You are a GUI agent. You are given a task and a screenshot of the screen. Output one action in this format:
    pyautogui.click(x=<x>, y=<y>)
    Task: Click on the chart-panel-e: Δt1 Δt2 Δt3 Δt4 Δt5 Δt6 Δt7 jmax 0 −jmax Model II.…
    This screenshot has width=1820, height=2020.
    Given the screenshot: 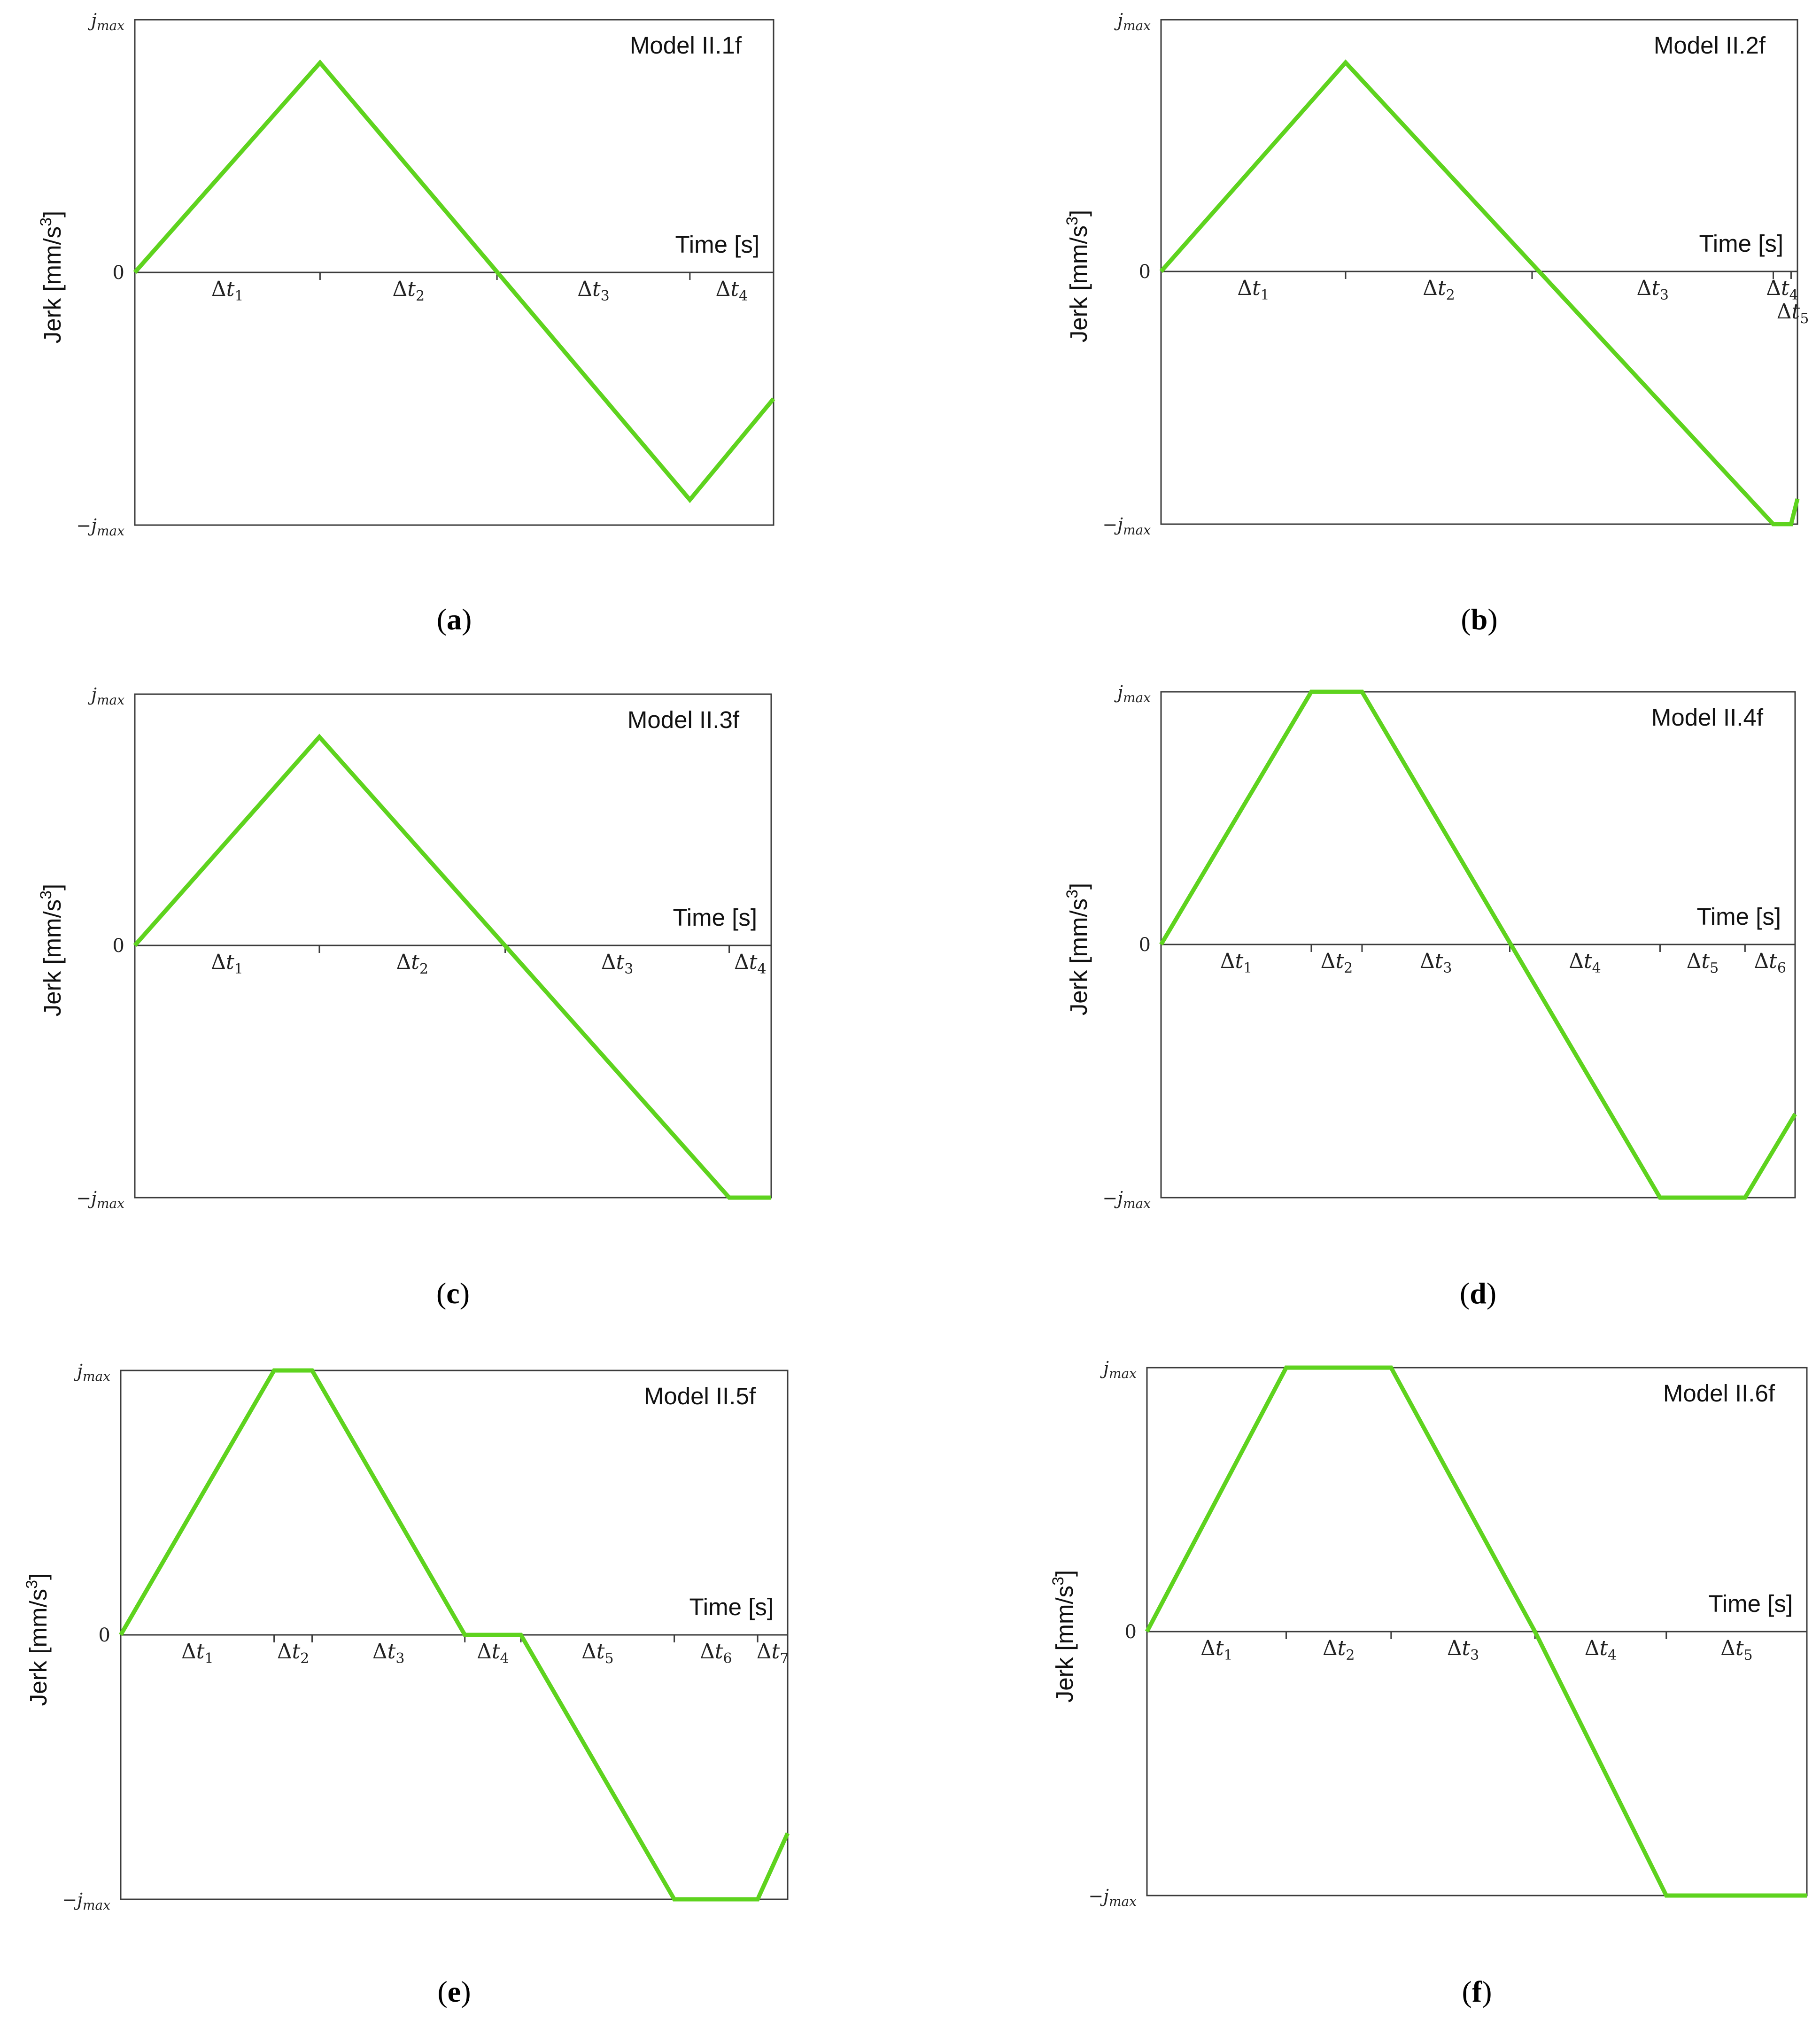 What is the action you would take?
    pyautogui.click(x=406, y=1684)
    